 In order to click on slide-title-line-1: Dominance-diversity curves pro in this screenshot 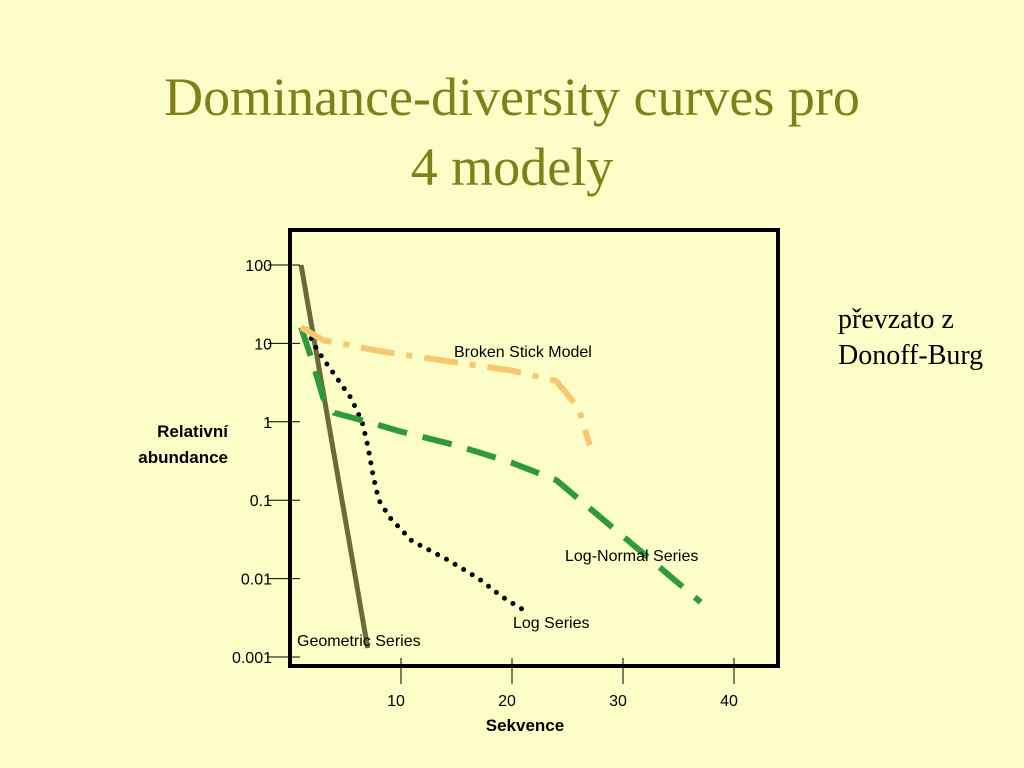, I will do `click(512, 97)`.